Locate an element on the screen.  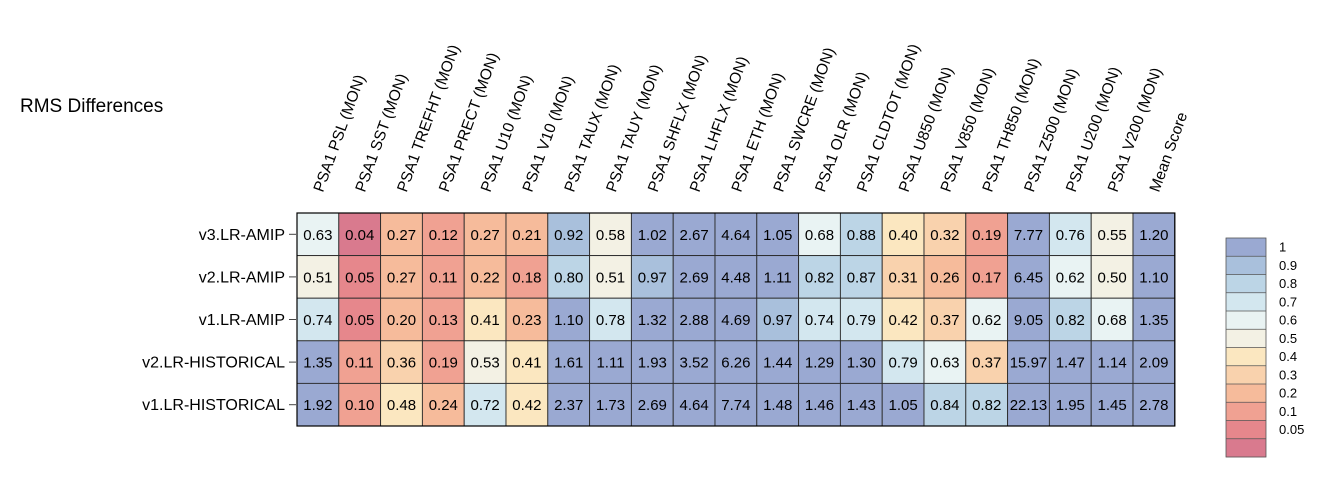
cell-value: 0.04 is located at coordinates (359, 235).